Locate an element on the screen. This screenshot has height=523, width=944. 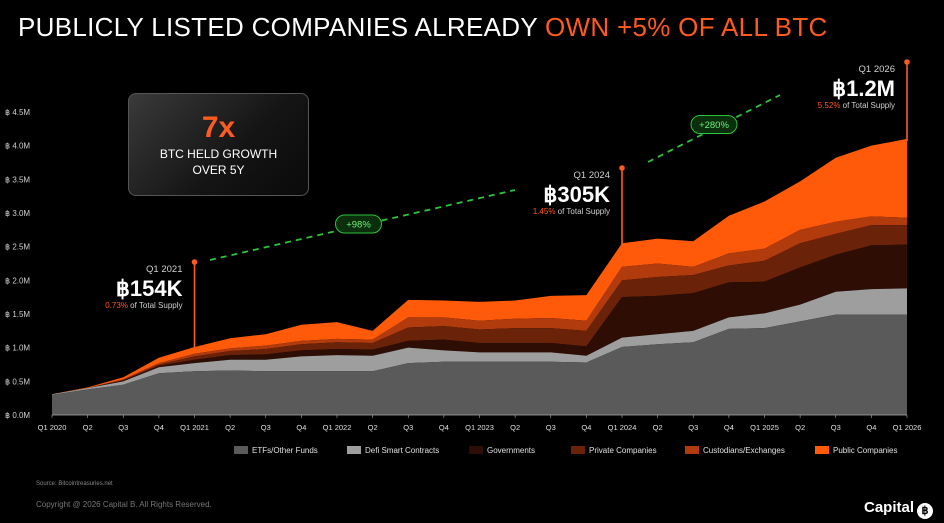
annotation-3: Q1 2026฿1.2M5.52% of Total Supply is located at coordinates (864, 100).